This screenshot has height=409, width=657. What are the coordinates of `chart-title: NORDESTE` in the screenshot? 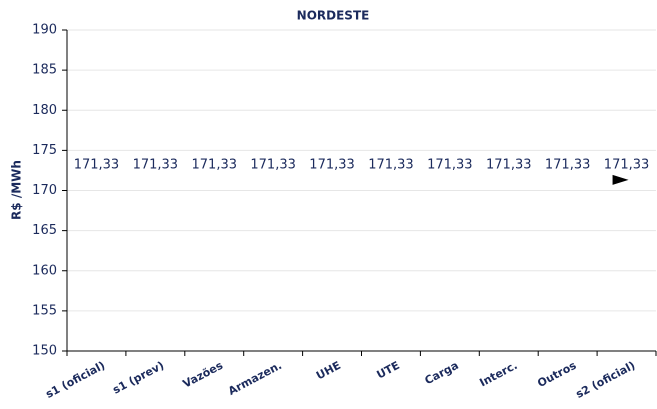 It's located at (333, 16).